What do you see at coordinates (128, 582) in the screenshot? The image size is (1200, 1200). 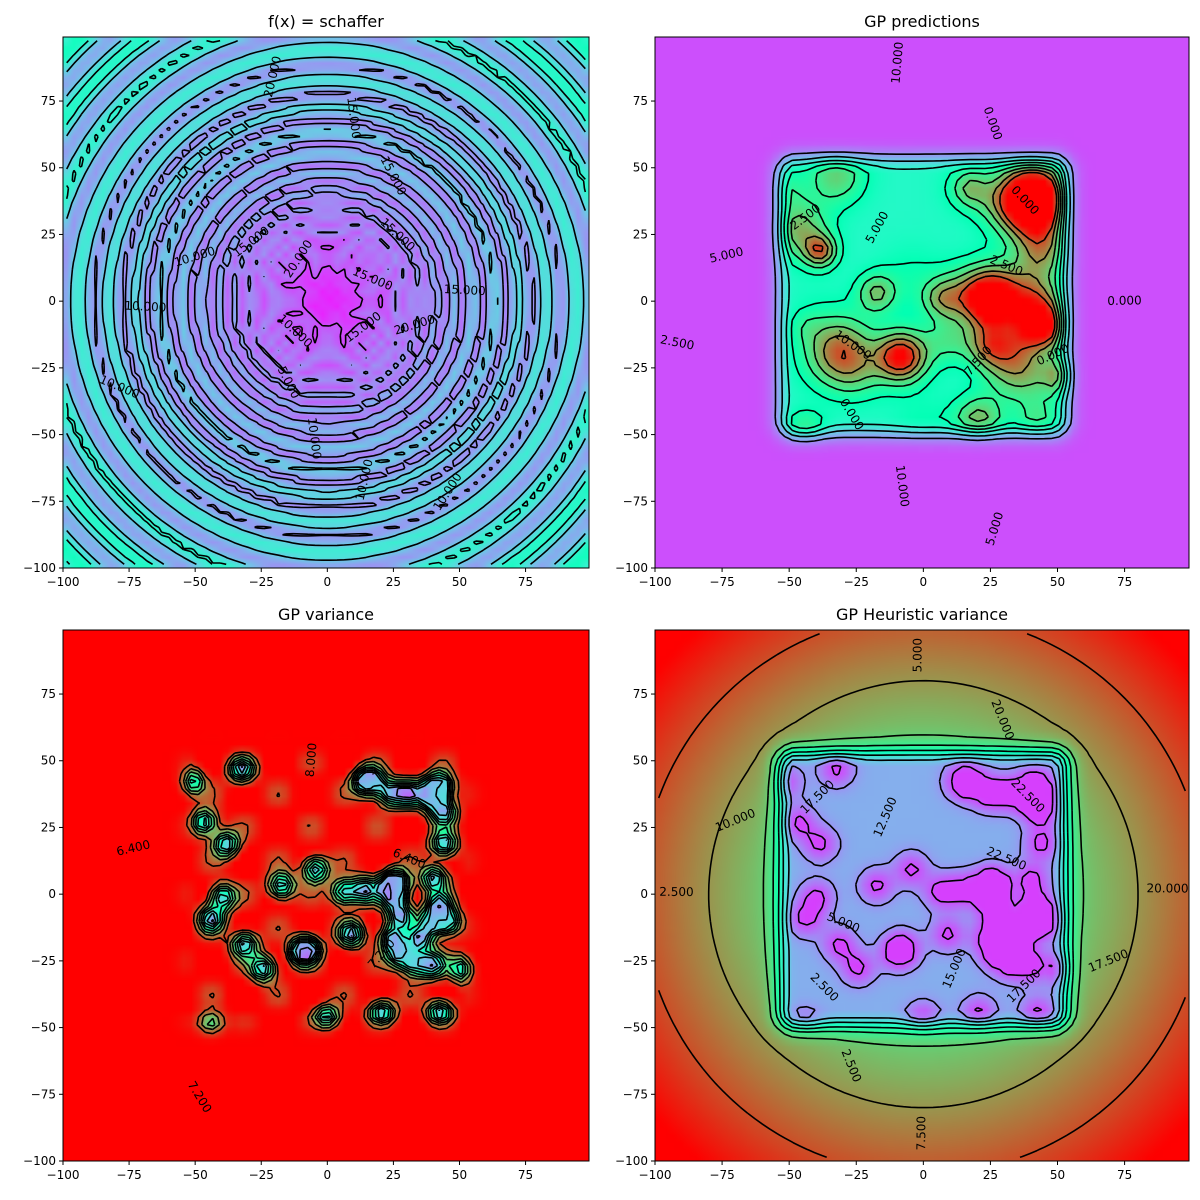 I see `x-tick-label: −75` at bounding box center [128, 582].